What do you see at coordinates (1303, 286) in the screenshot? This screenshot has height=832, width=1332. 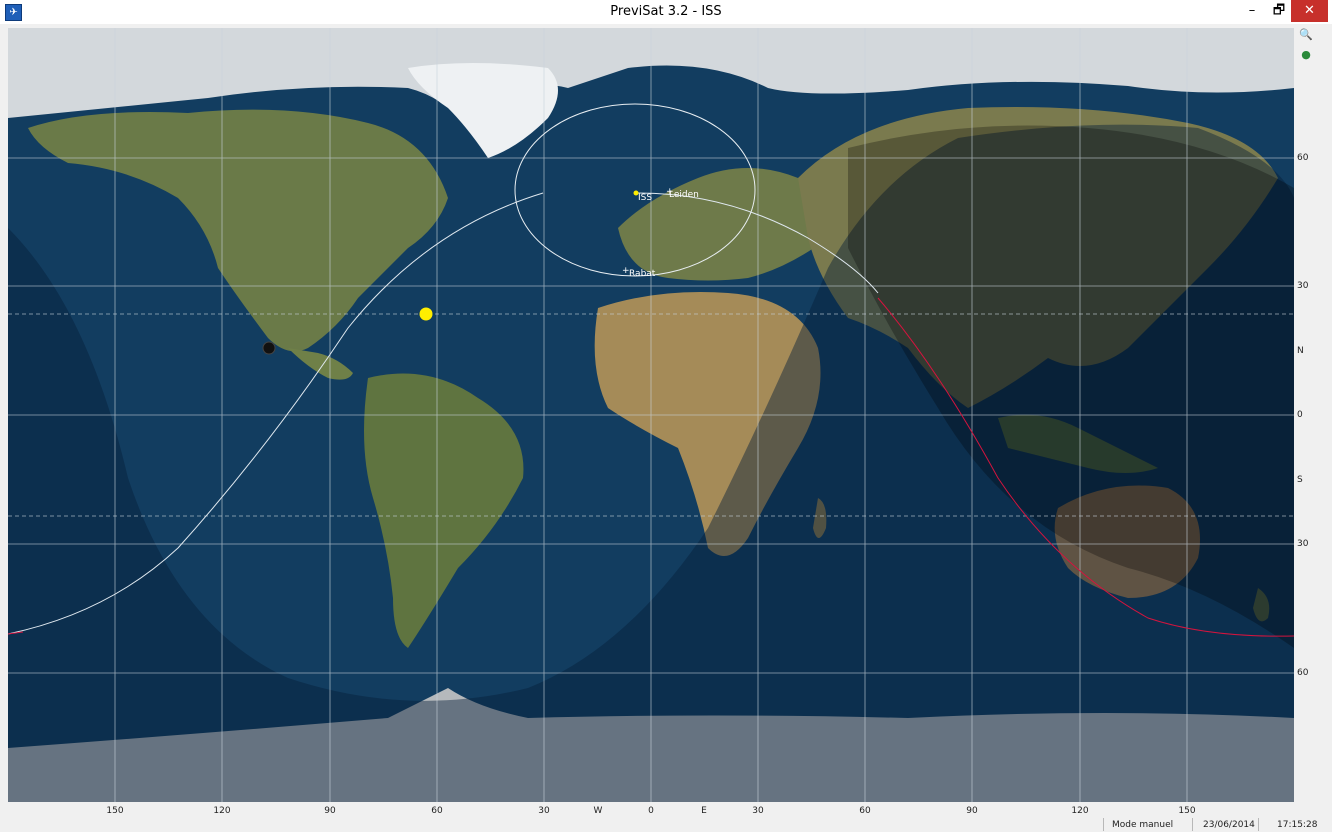 I see `lat-label-30n: 30` at bounding box center [1303, 286].